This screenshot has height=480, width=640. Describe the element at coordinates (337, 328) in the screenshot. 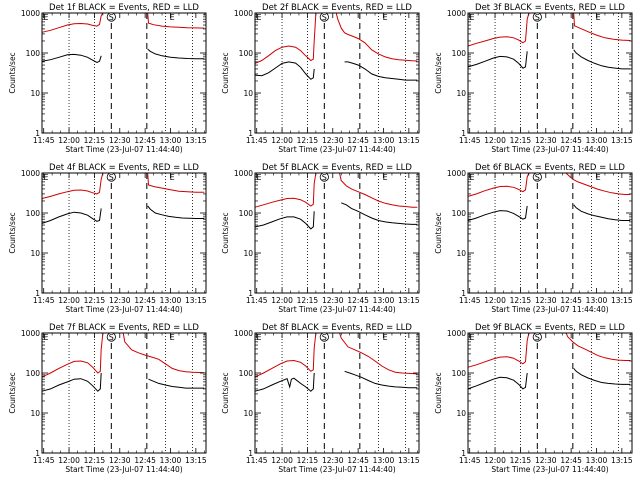

I see `panel-title: Det 8f BLACK = Events, RED = LLD` at that location.